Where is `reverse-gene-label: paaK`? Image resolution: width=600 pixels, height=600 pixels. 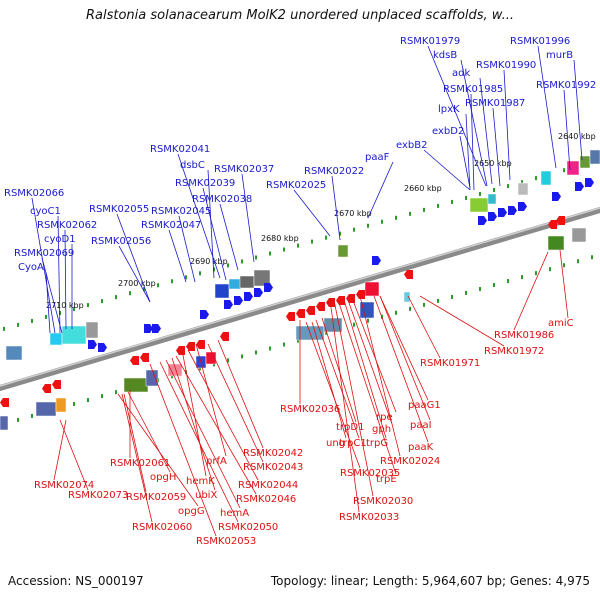
reverse-gene-label: paaK is located at coordinates (403, 374).